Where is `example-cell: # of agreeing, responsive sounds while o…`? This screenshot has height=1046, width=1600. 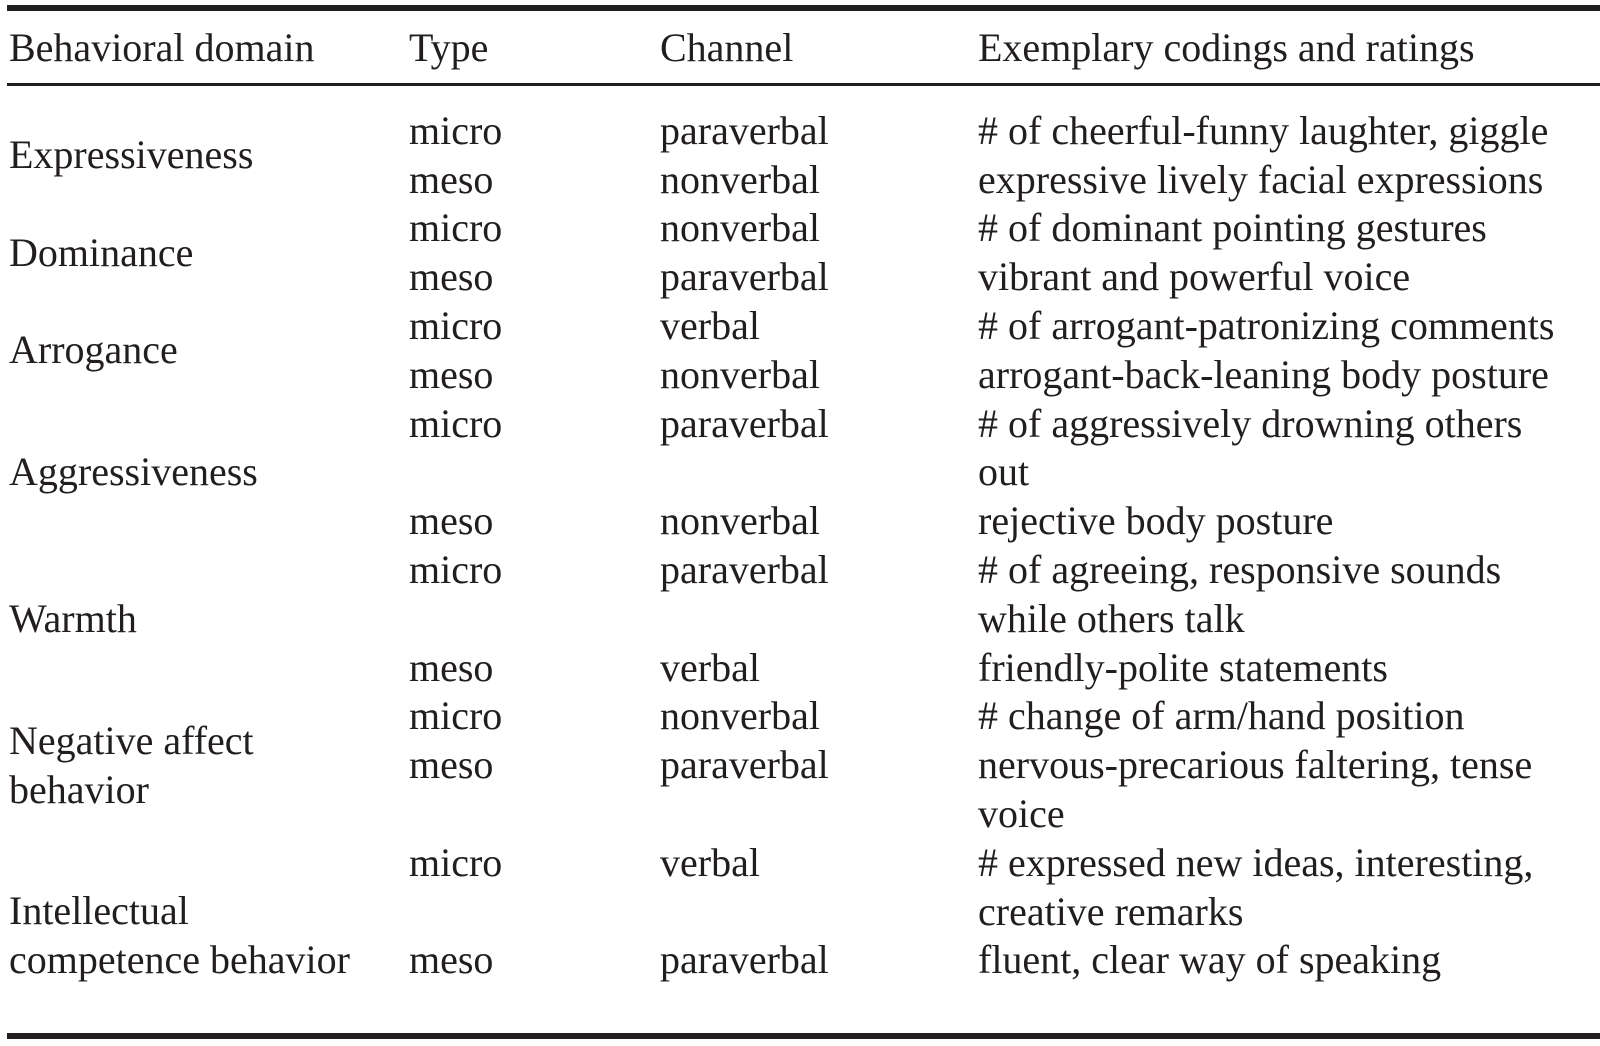 example-cell: # of agreeing, responsive sounds while o… is located at coordinates (1240, 593).